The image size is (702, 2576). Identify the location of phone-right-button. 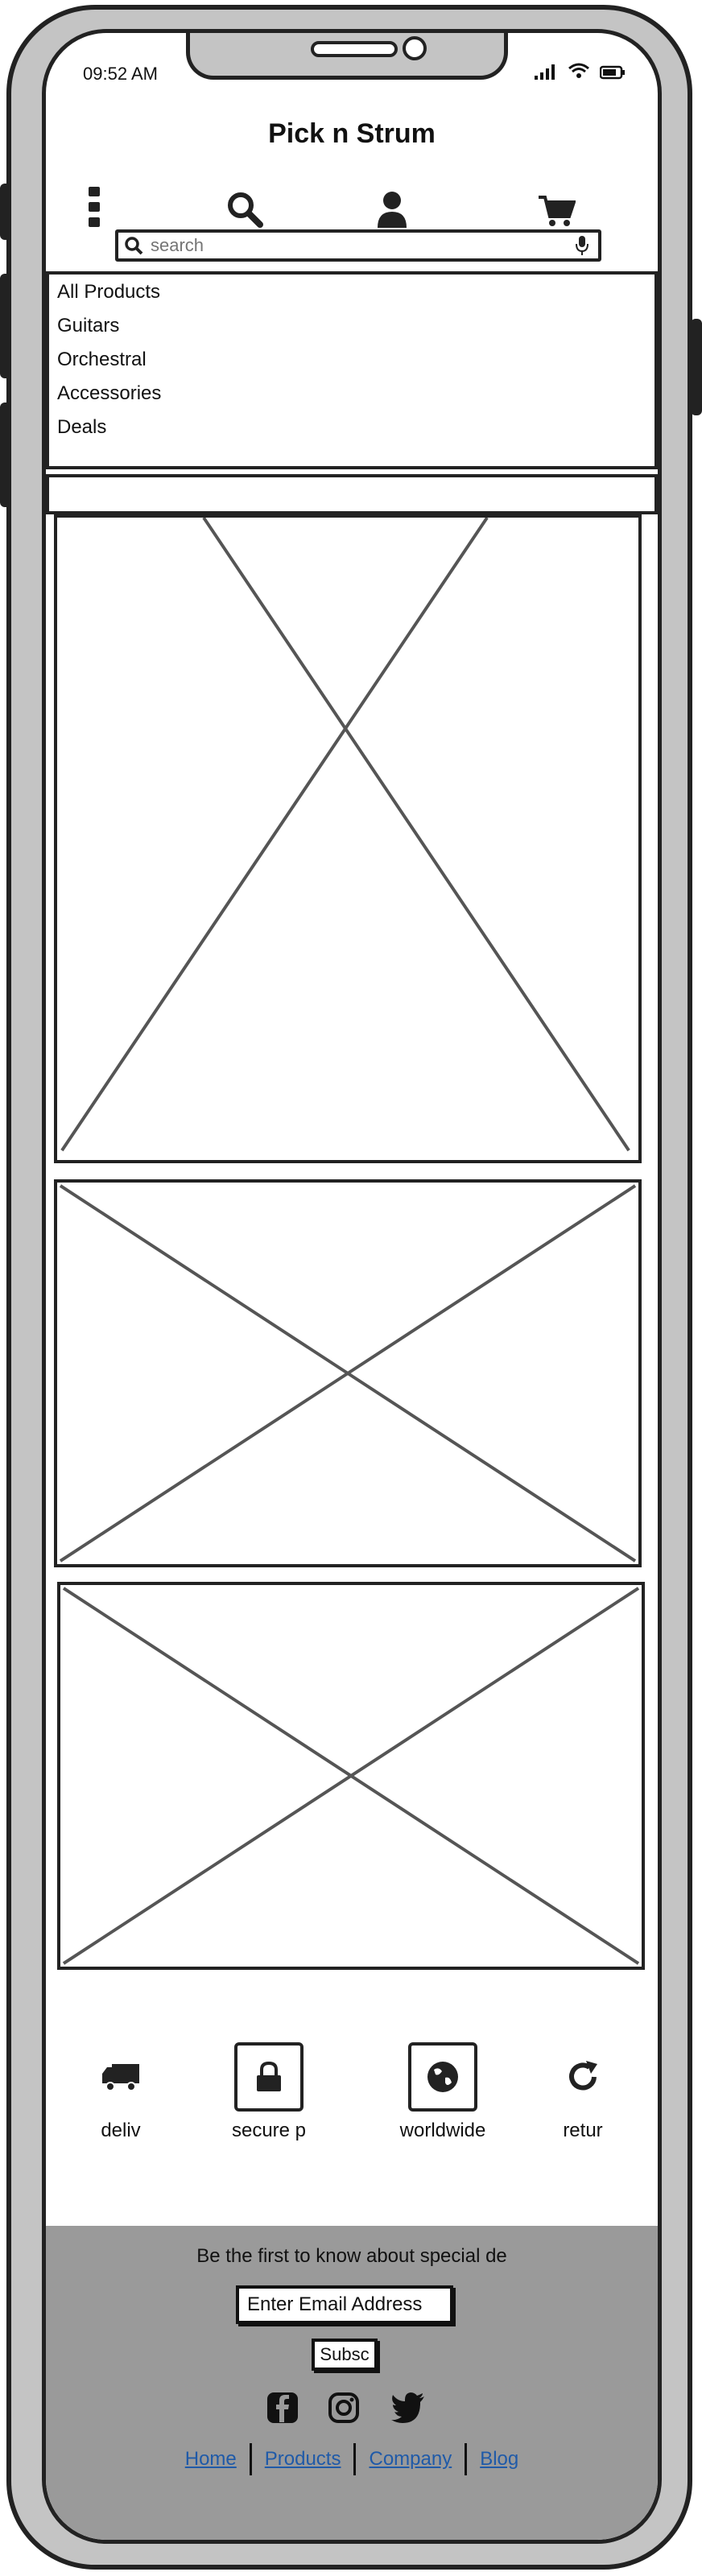
(696, 367).